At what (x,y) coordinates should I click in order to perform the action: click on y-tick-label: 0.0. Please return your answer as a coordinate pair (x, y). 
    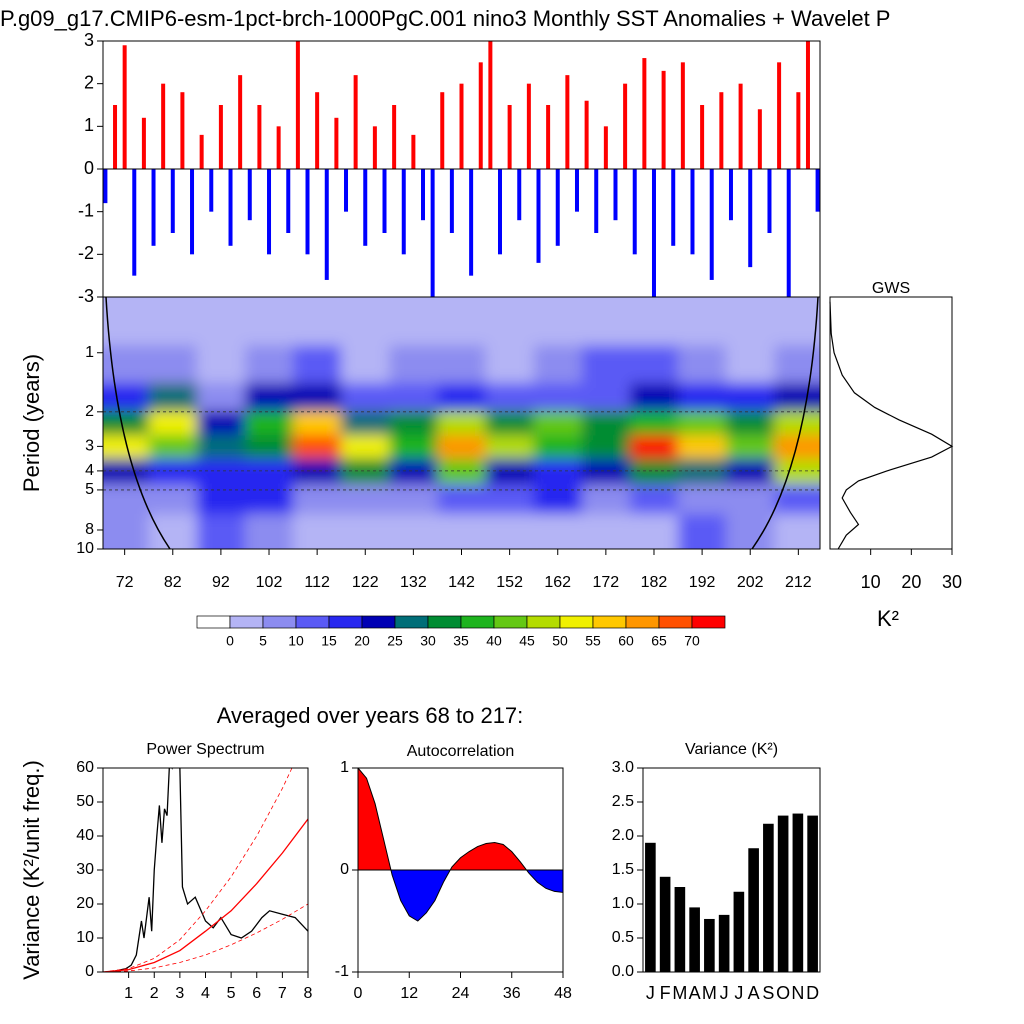
    Looking at the image, I should click on (623, 971).